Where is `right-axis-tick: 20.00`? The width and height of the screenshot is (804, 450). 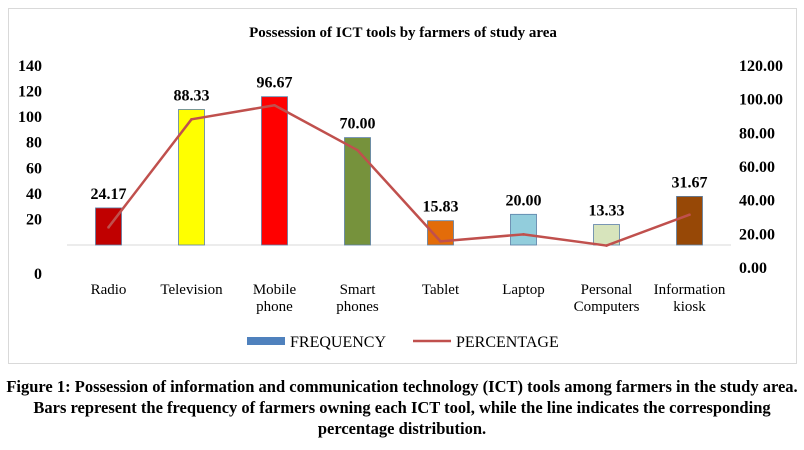 right-axis-tick: 20.00 is located at coordinates (757, 234).